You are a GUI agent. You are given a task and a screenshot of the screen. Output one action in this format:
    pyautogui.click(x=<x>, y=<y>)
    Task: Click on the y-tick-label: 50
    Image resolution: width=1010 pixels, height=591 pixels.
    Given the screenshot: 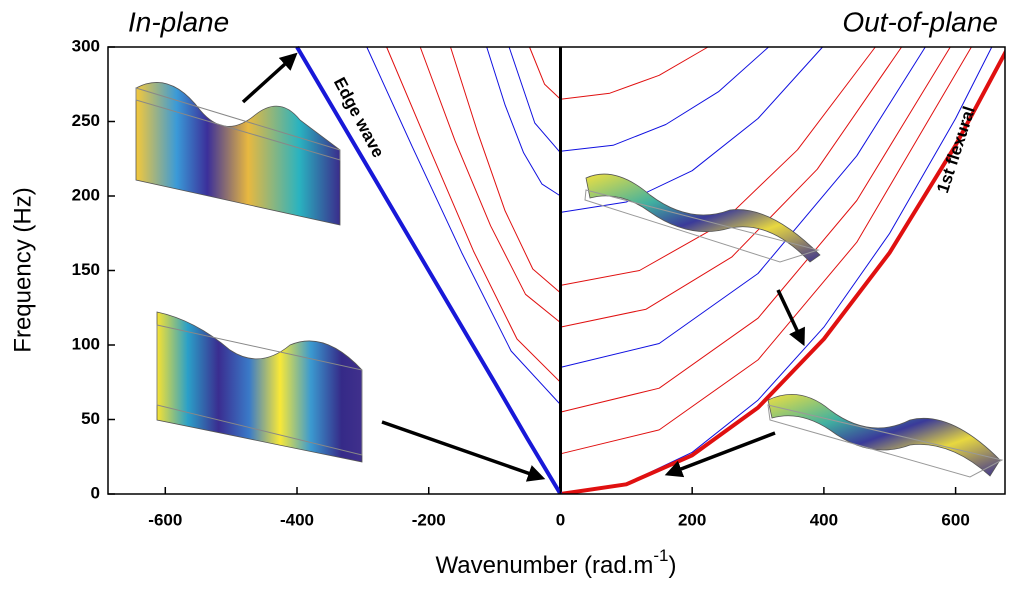 What is the action you would take?
    pyautogui.click(x=90, y=418)
    